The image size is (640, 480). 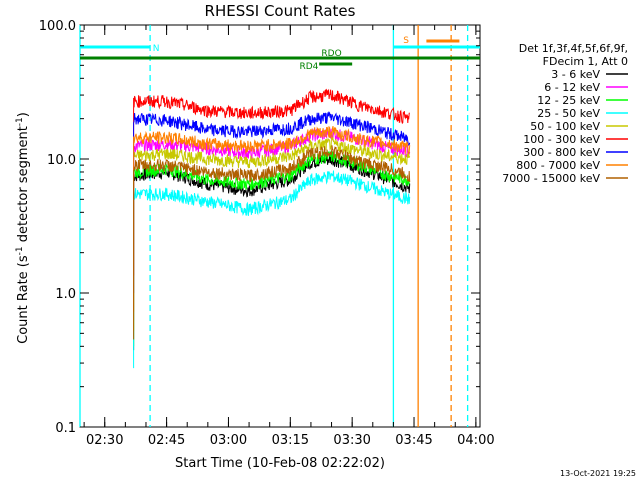 I want to click on chart-title: RHESSI Count Rates, so click(x=280, y=11).